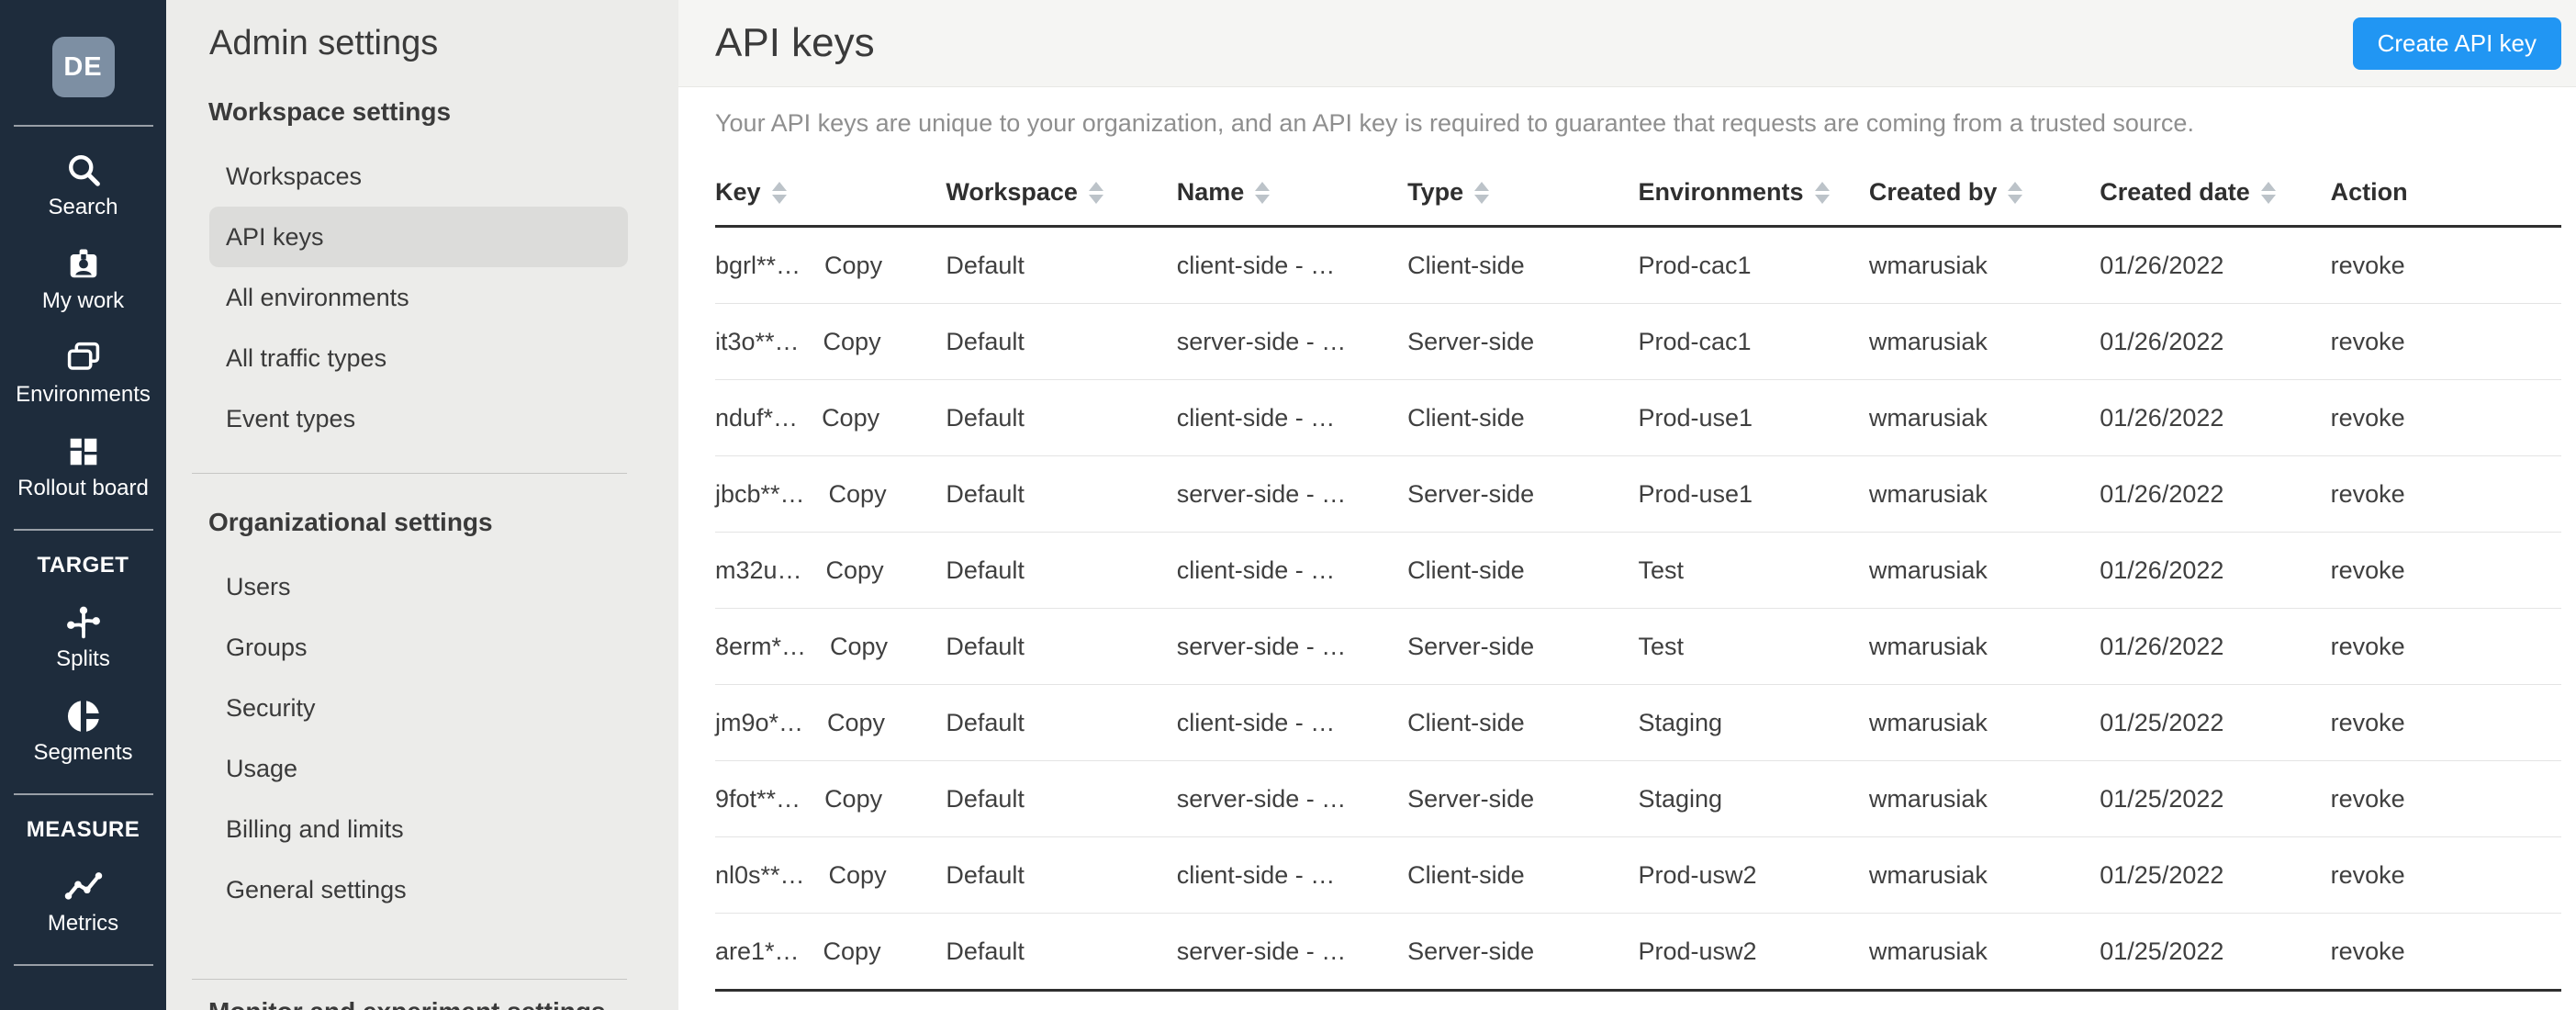  Describe the element at coordinates (1627, 43) in the screenshot. I see `page-header: API keys Create API key` at that location.